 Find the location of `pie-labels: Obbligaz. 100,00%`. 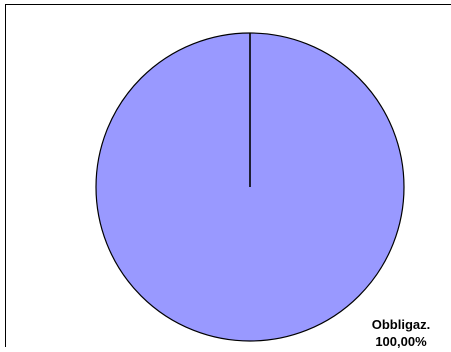

pie-labels: Obbligaz. 100,00% is located at coordinates (401, 333).